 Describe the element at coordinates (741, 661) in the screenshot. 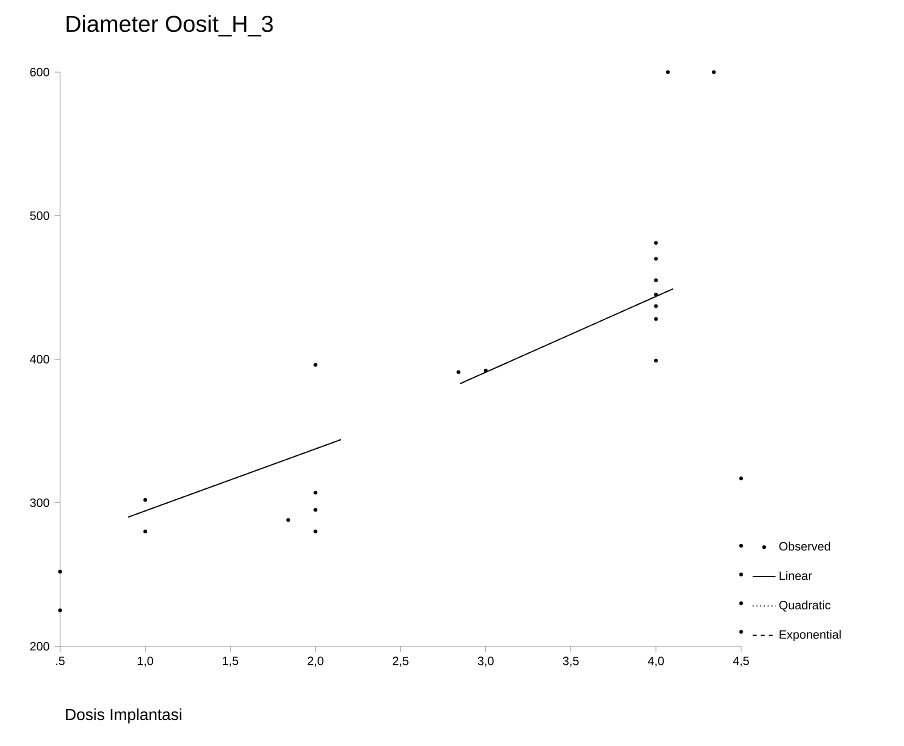

I see `x-tick-label: 4,5` at that location.